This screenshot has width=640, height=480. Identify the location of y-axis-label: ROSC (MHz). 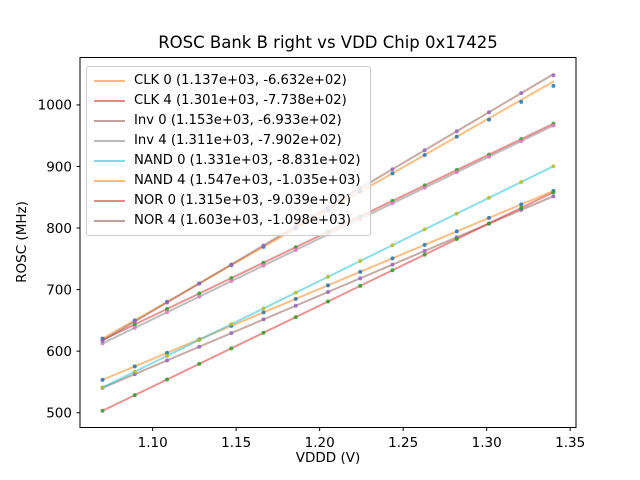
(22, 242).